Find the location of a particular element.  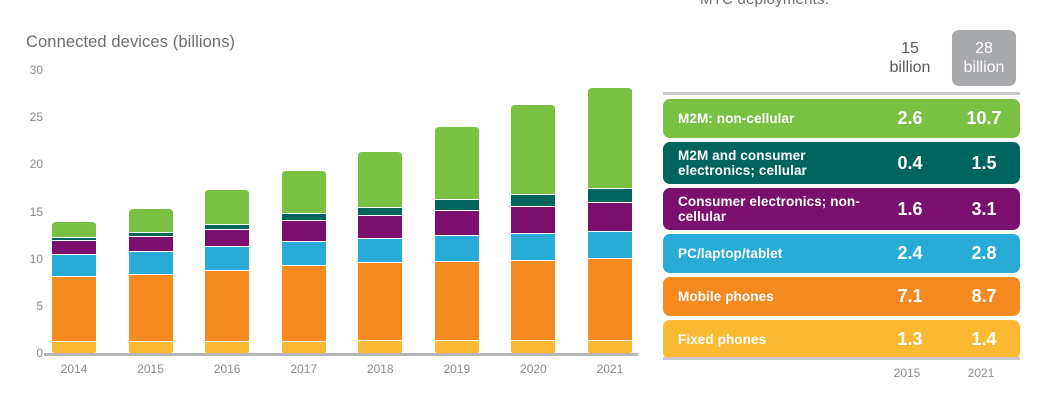

legend-header-divider is located at coordinates (841, 93).